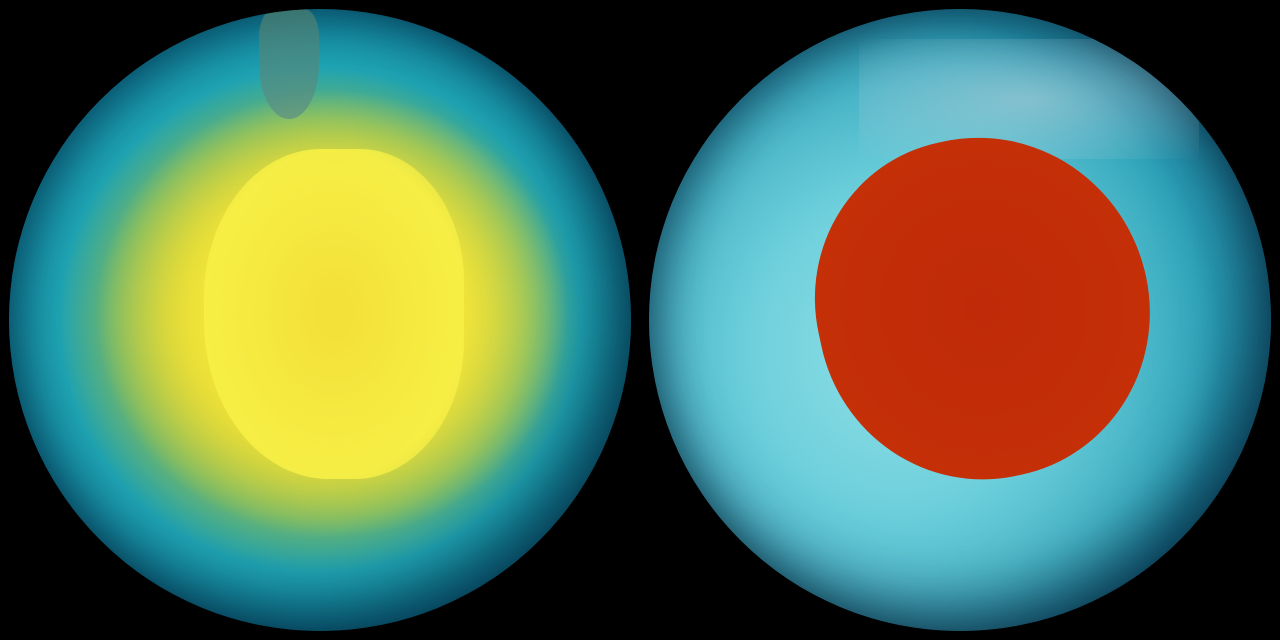 The width and height of the screenshot is (1280, 640). Describe the element at coordinates (334, 314) in the screenshot. I see `antarctica-ozone-region` at that location.